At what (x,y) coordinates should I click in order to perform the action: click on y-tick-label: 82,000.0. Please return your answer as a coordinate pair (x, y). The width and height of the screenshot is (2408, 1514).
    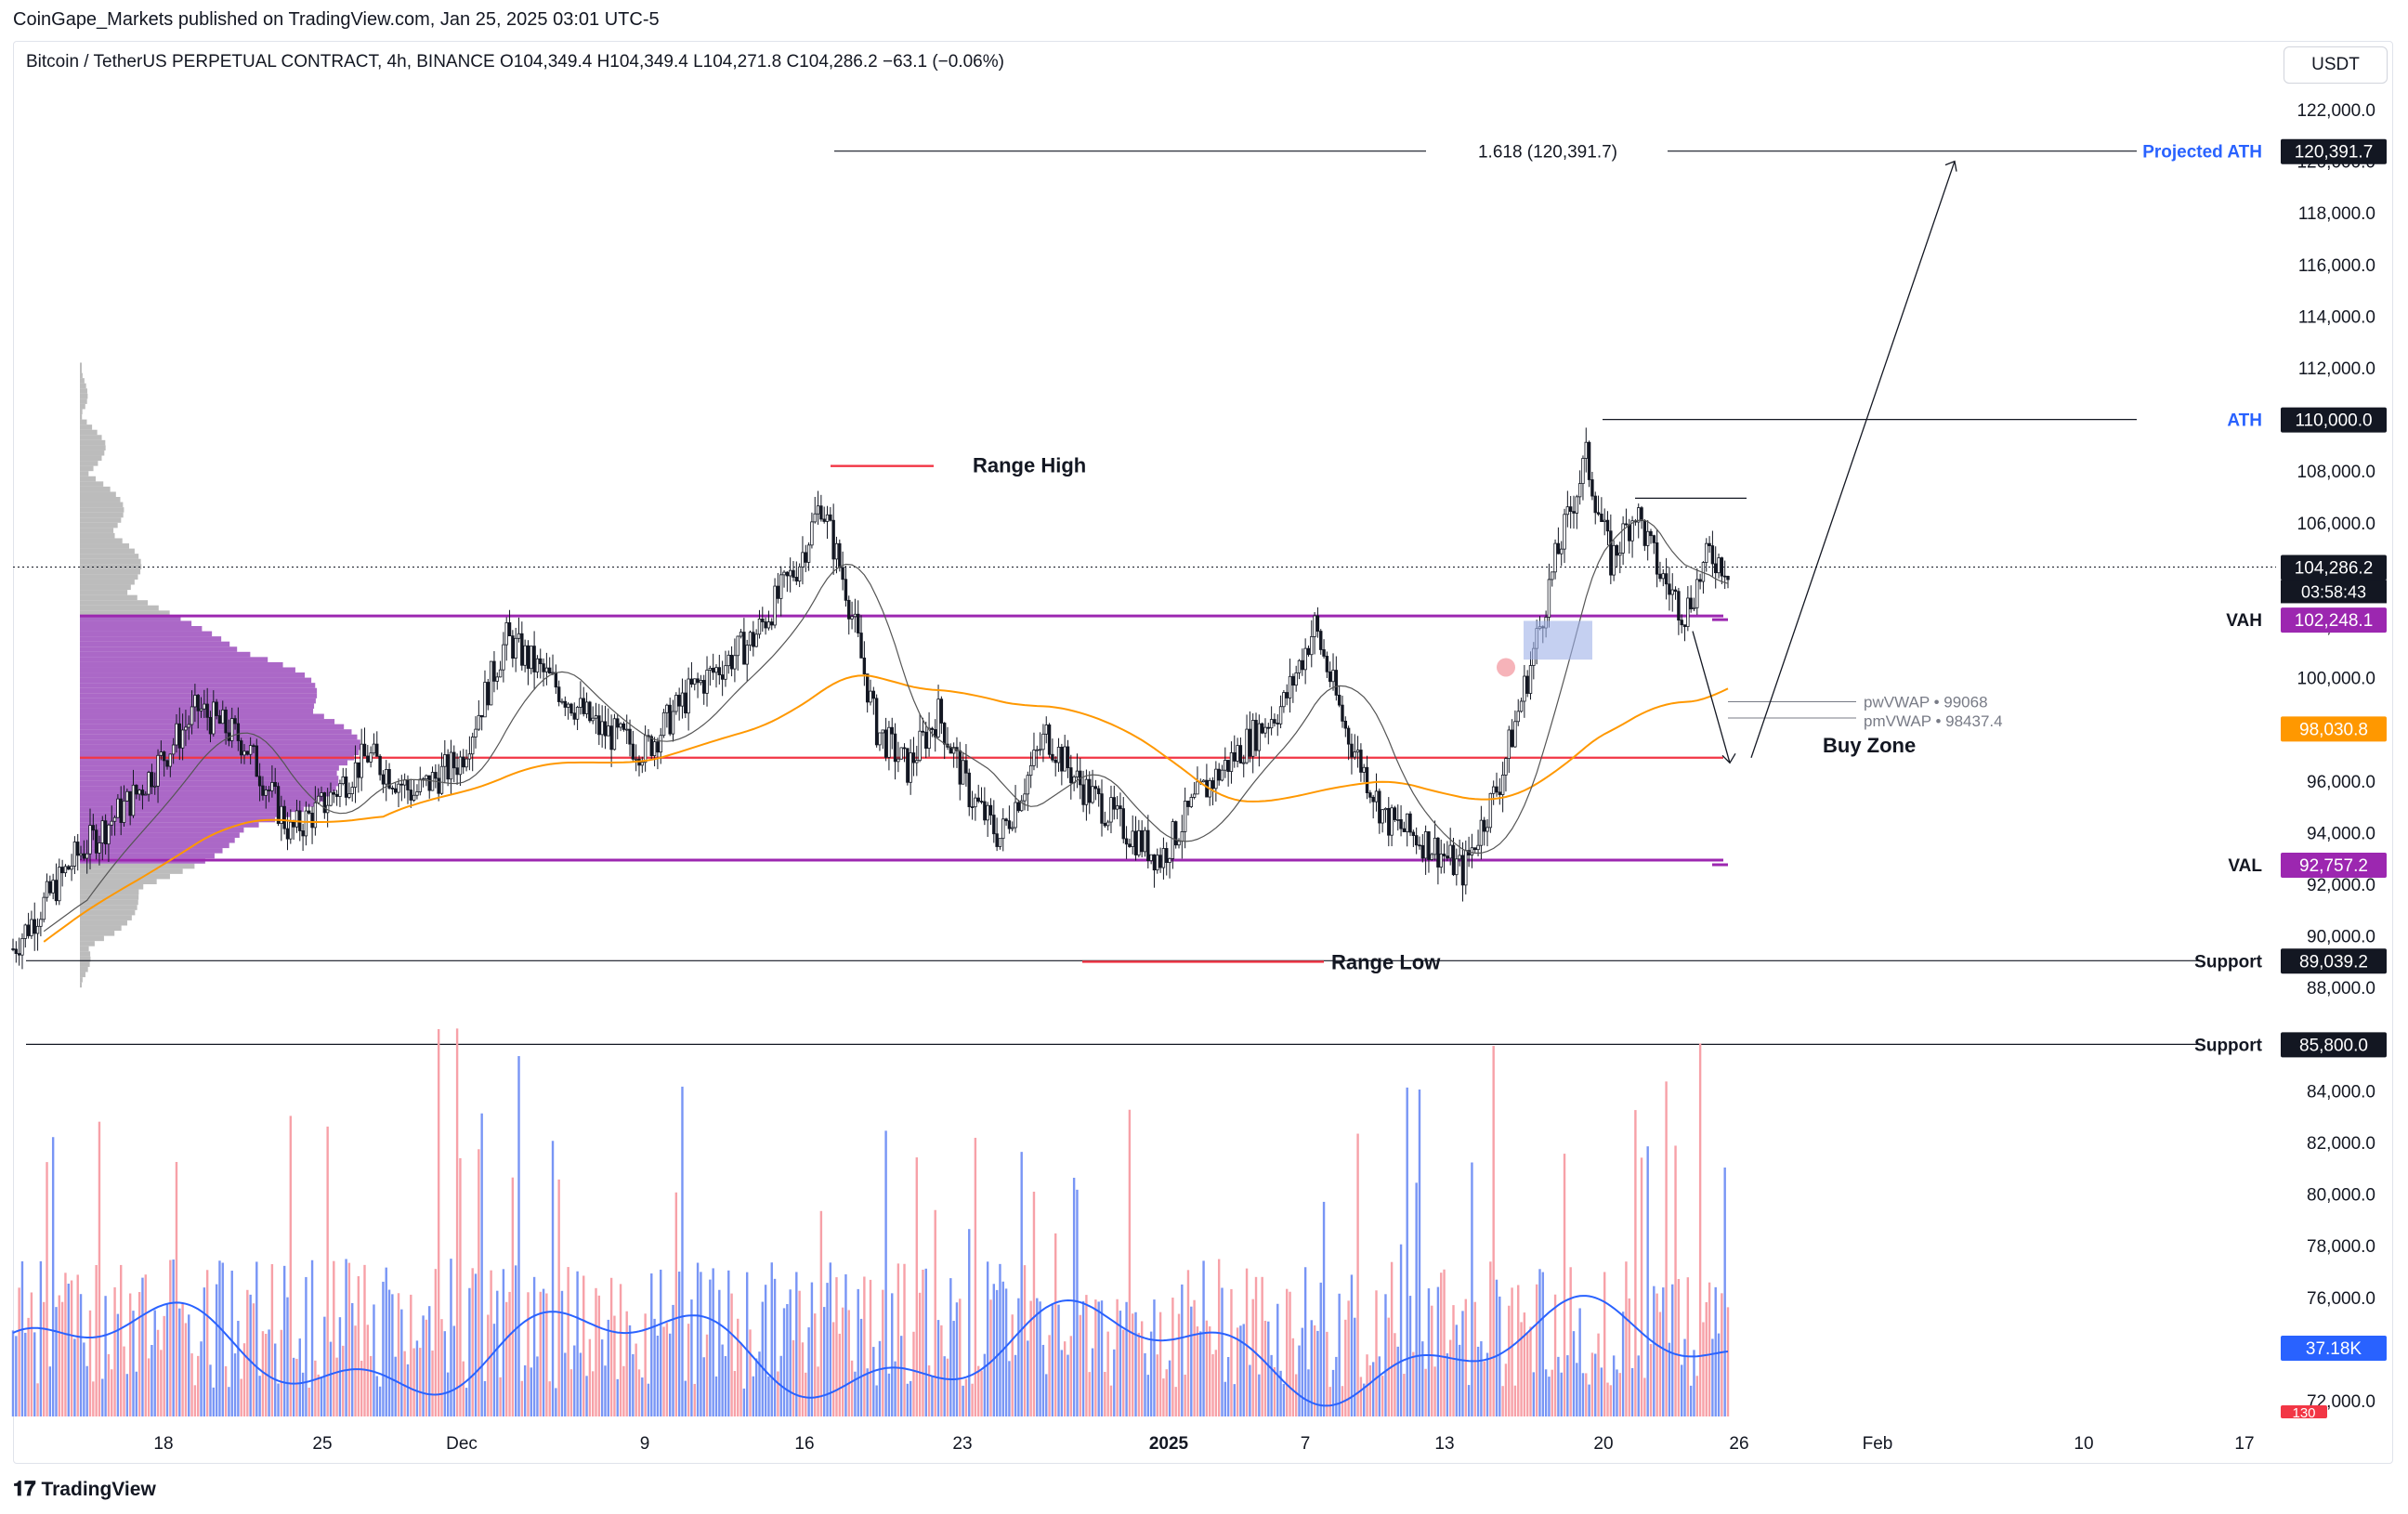
    Looking at the image, I should click on (2341, 1144).